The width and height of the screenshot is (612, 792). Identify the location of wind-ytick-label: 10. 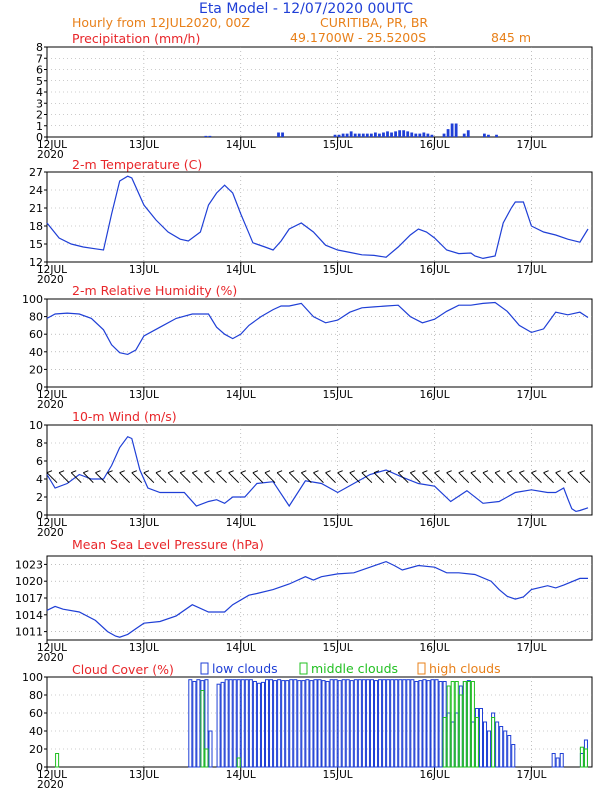
(36, 425).